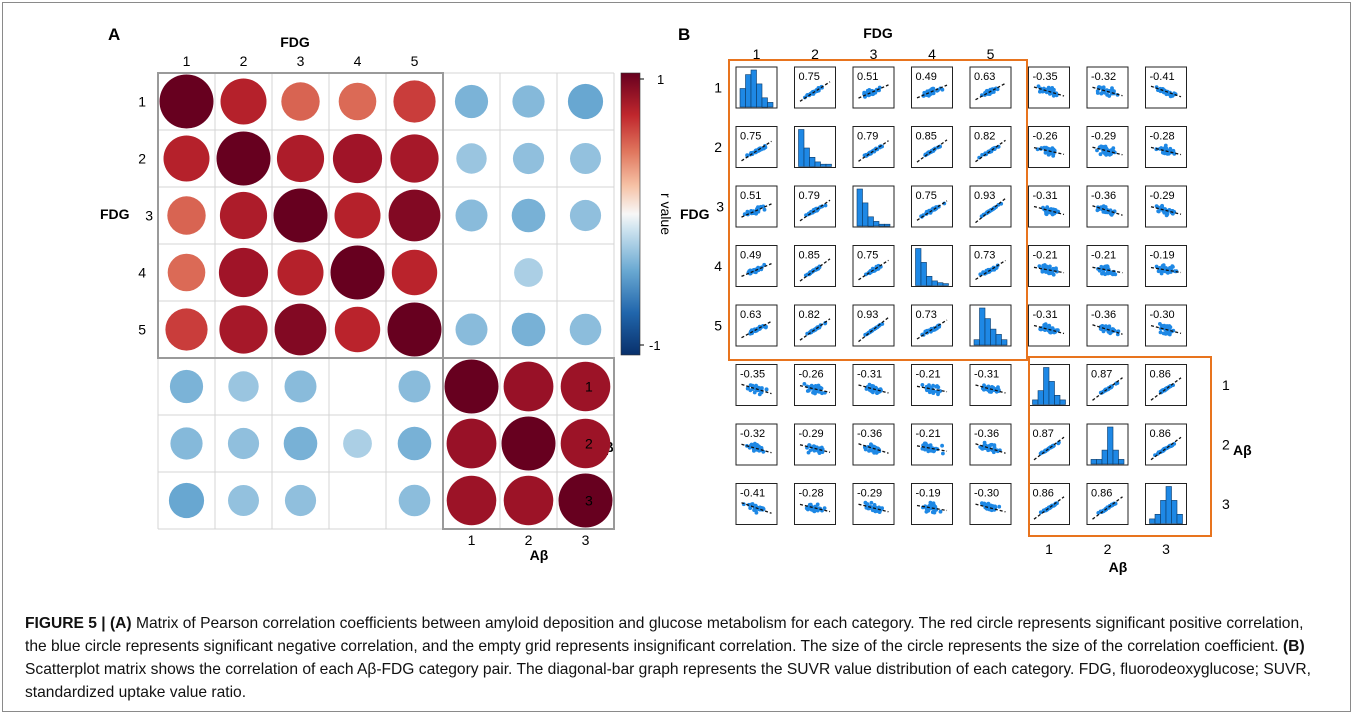 This screenshot has height=716, width=1355. What do you see at coordinates (1166, 549) in the screenshot?
I see `panel-b-abeta-col-index: 3` at bounding box center [1166, 549].